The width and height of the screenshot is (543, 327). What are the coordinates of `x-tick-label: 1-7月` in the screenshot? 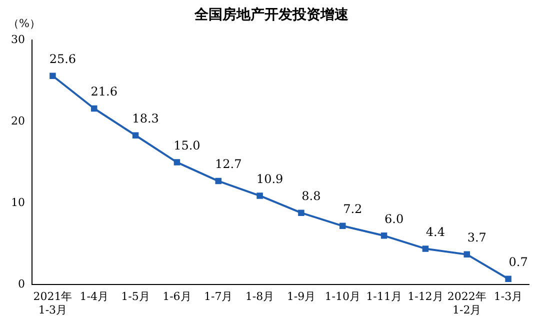 It's located at (218, 297).